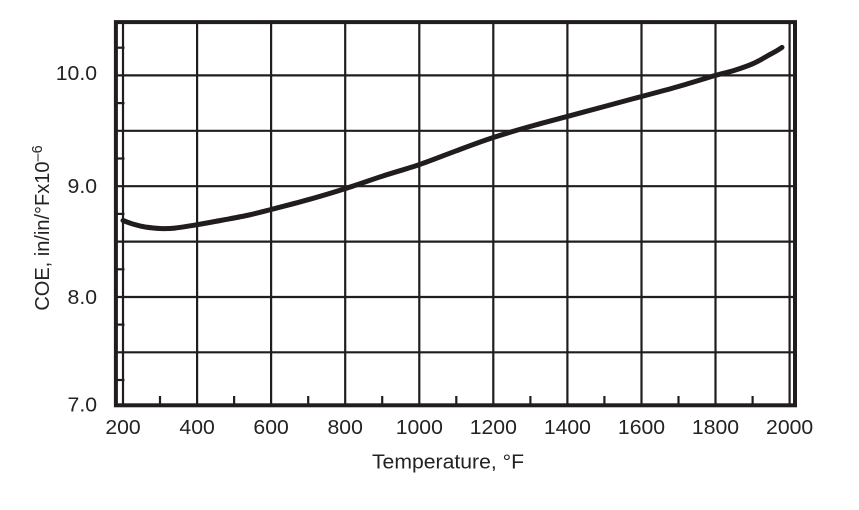  Describe the element at coordinates (567, 428) in the screenshot. I see `svg-text: 1400` at that location.